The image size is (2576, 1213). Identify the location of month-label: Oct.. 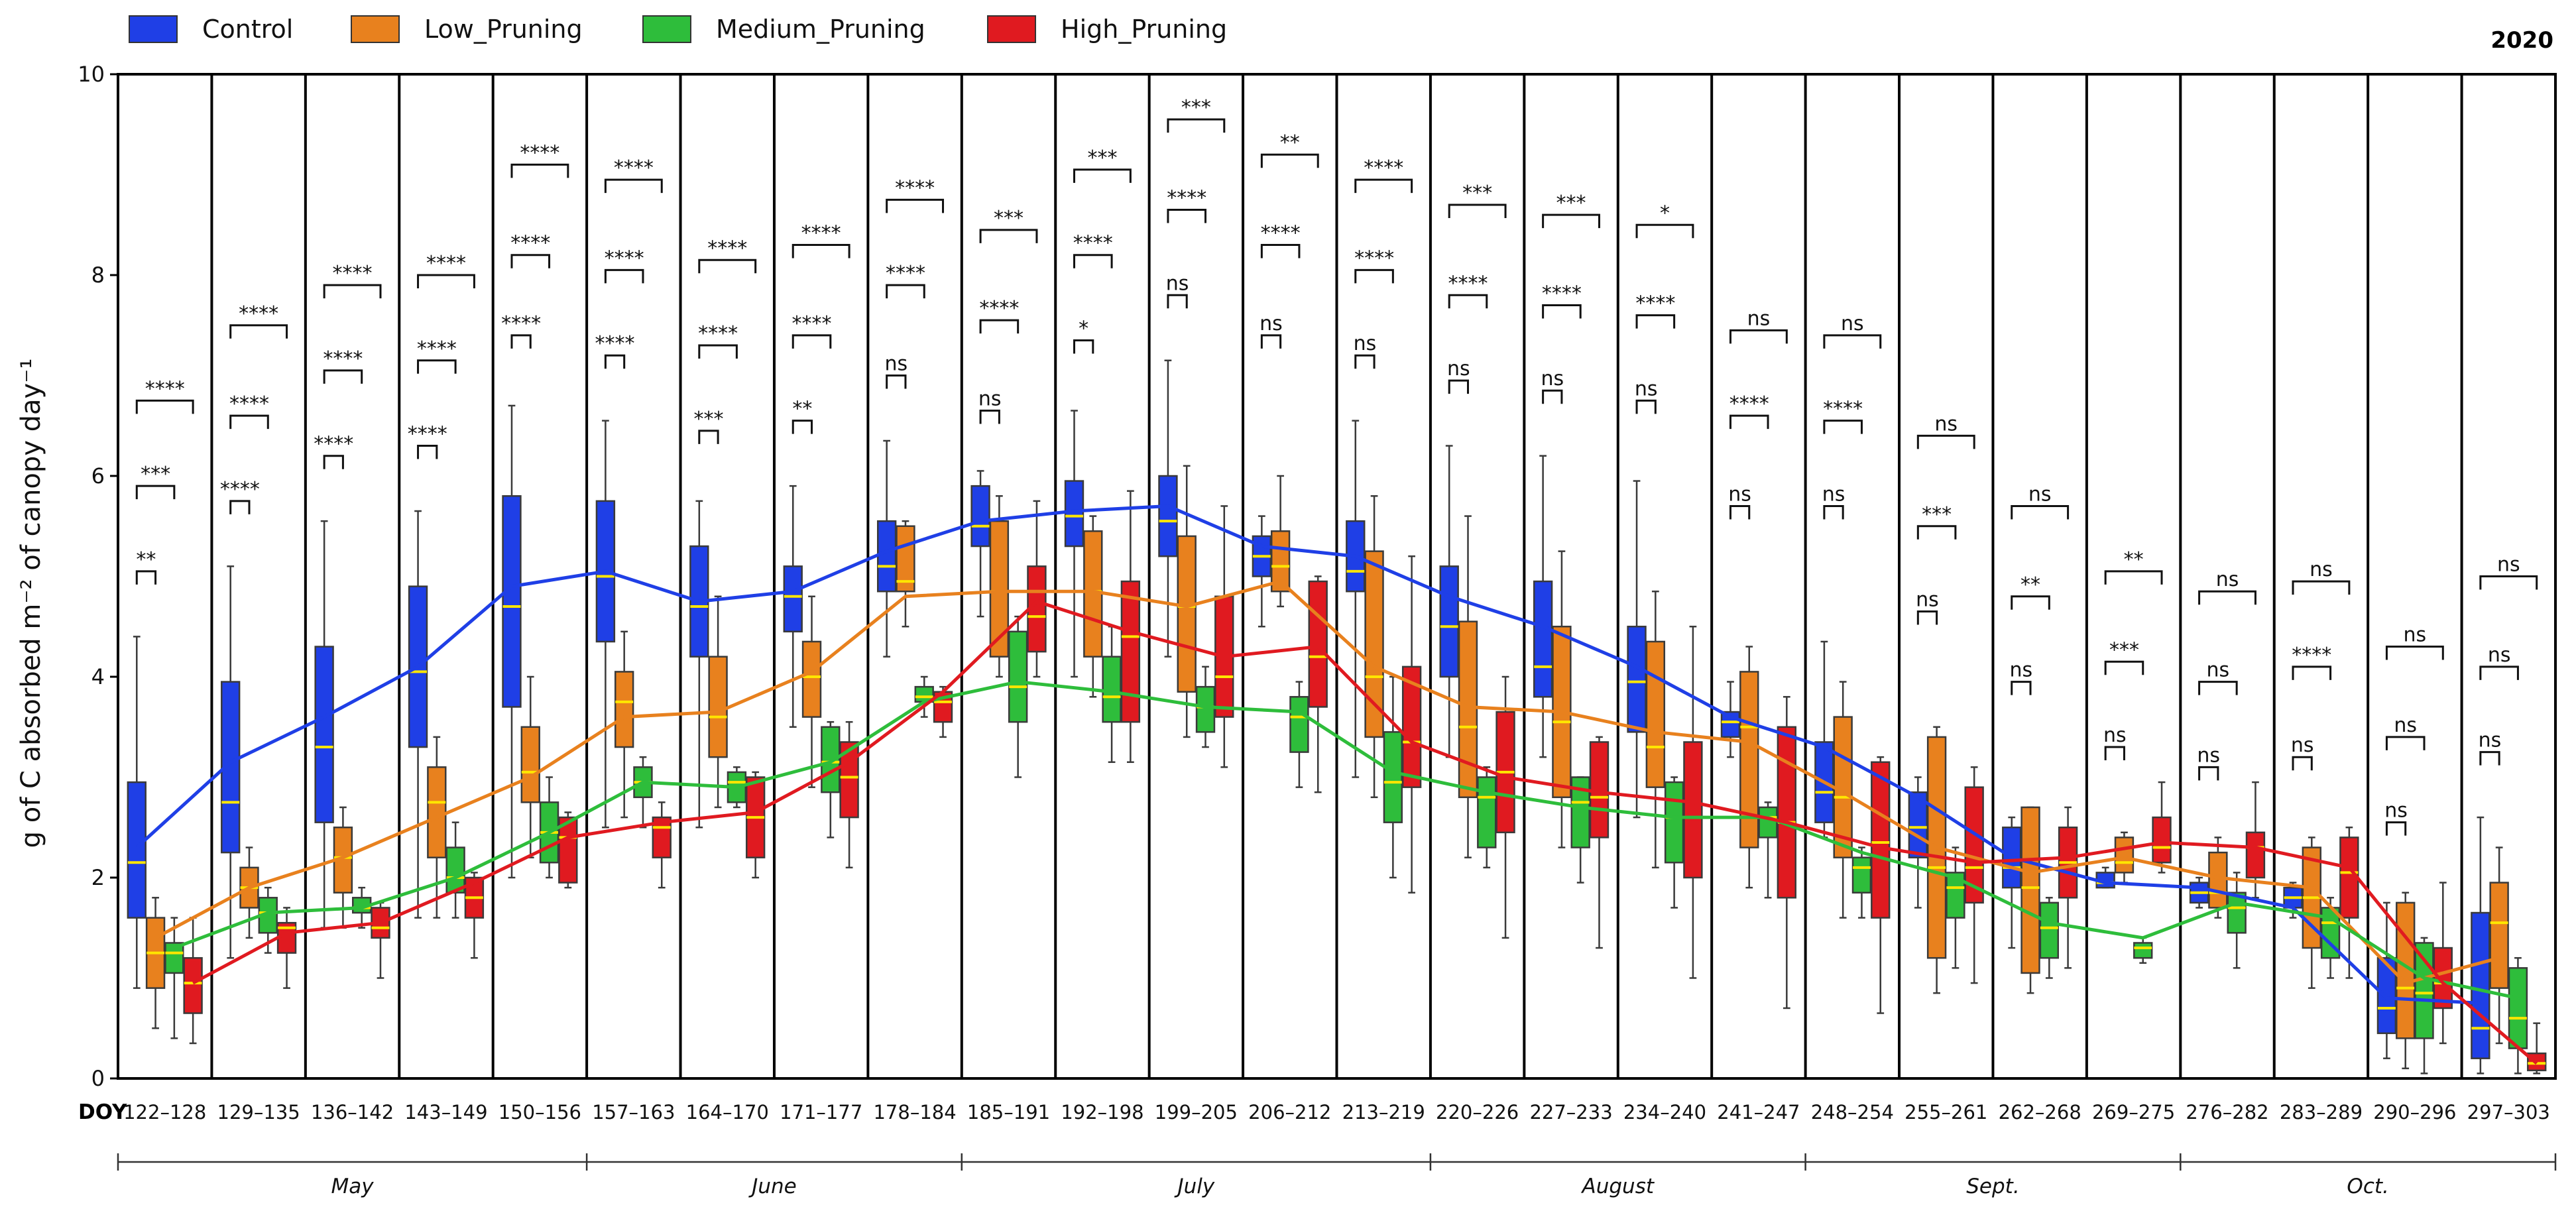
(2368, 1187).